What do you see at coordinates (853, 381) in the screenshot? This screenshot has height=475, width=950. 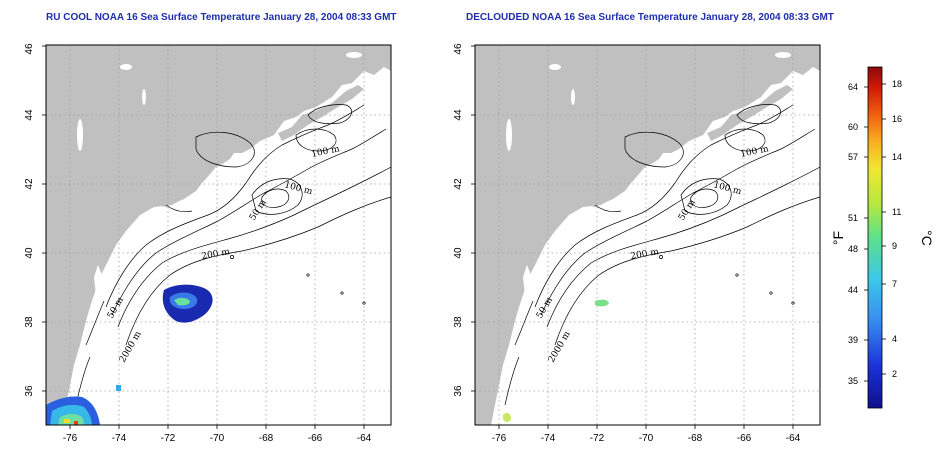 I see `colorbar-f-tick: 35` at bounding box center [853, 381].